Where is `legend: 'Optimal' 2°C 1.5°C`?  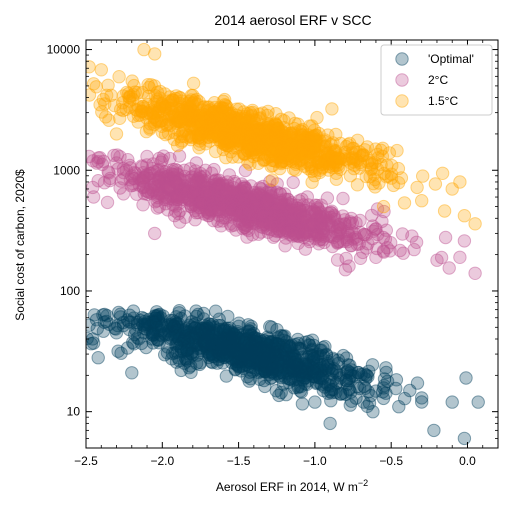 legend: 'Optimal' 2°C 1.5°C is located at coordinates (436, 80).